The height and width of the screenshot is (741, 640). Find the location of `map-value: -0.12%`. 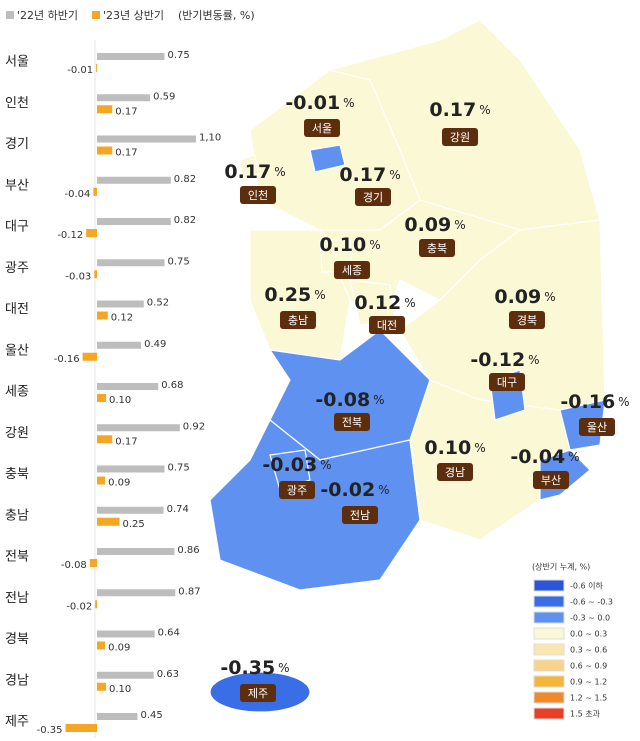

map-value: -0.12% is located at coordinates (504, 360).